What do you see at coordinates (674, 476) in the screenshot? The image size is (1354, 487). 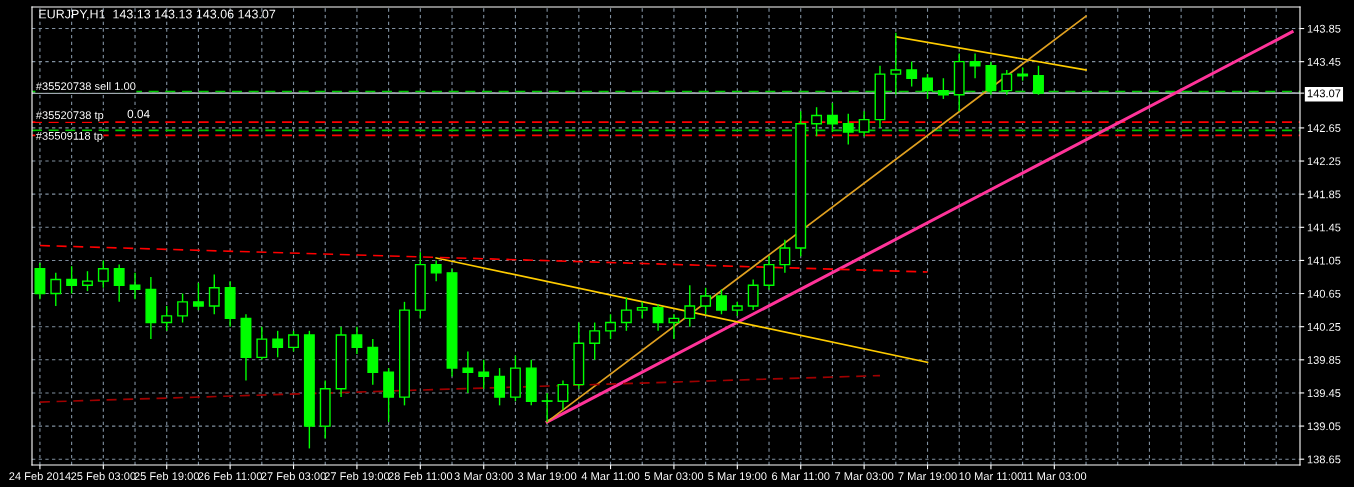 I see `x-tick-label: 5 Mar 03:00` at bounding box center [674, 476].